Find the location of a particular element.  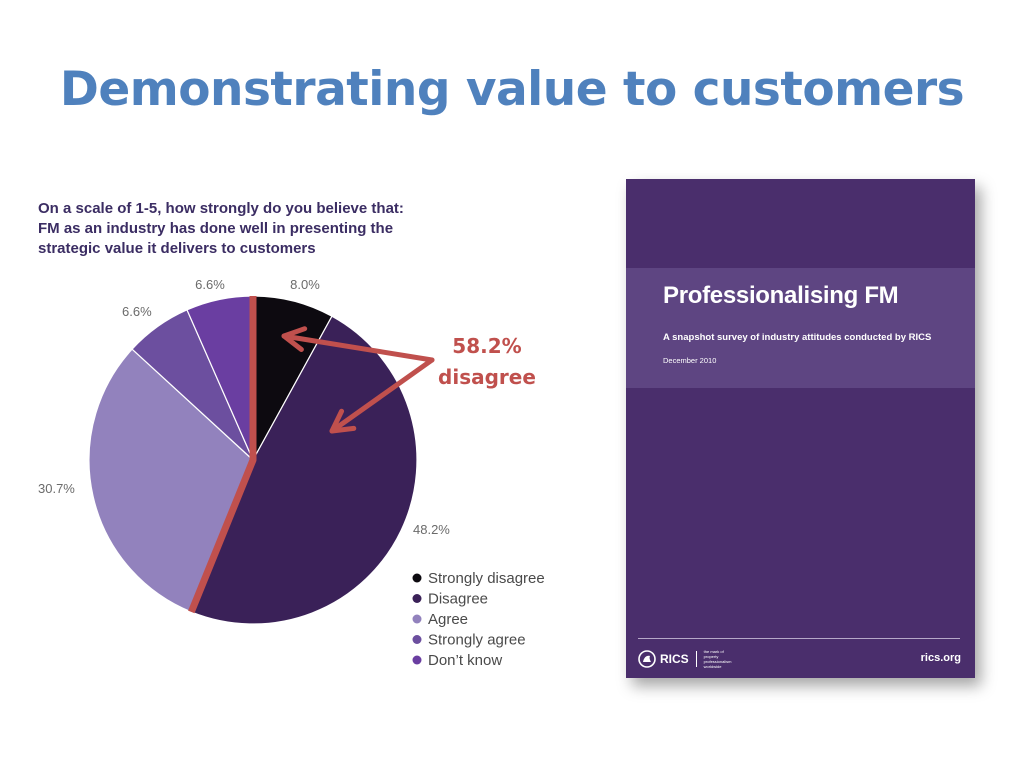

cover-date: December 2010 is located at coordinates (690, 360).